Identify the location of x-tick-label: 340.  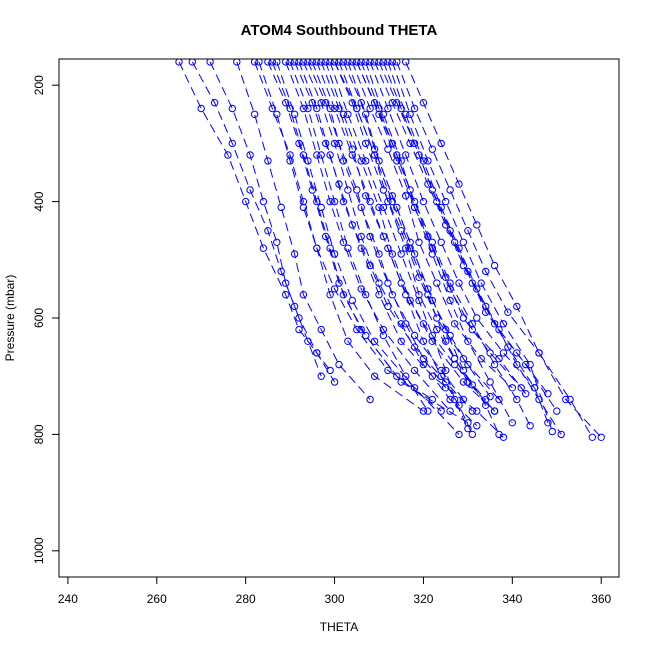
(512, 599).